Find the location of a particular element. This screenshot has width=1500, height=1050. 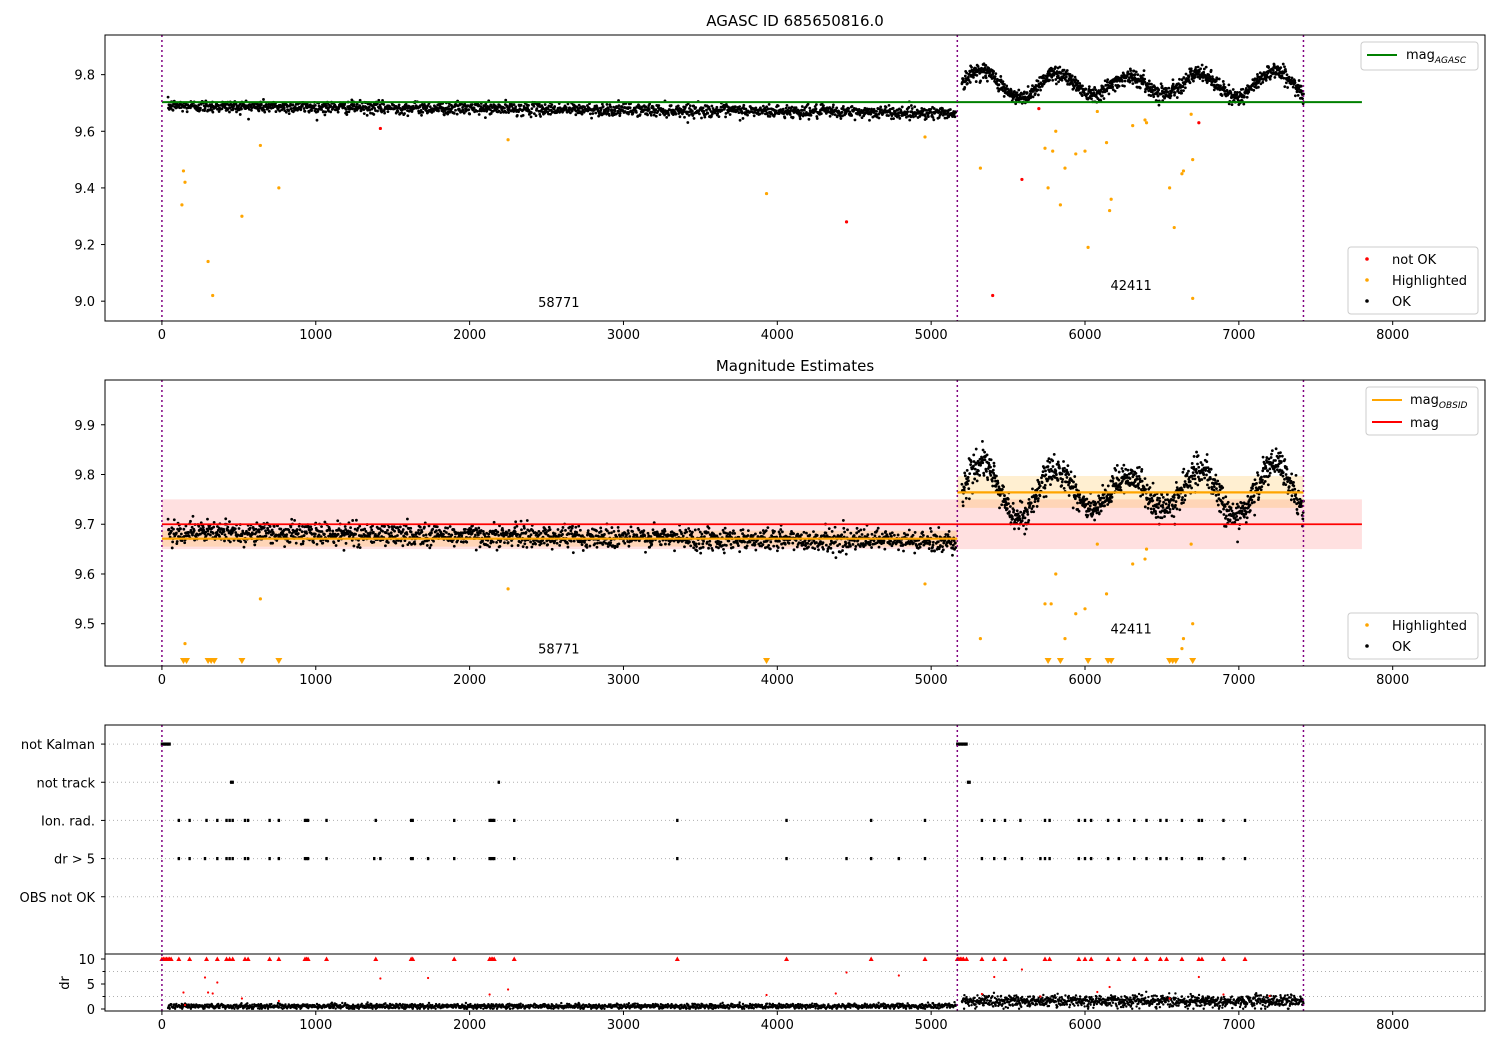

obsid-label: 42411 is located at coordinates (1130, 286).